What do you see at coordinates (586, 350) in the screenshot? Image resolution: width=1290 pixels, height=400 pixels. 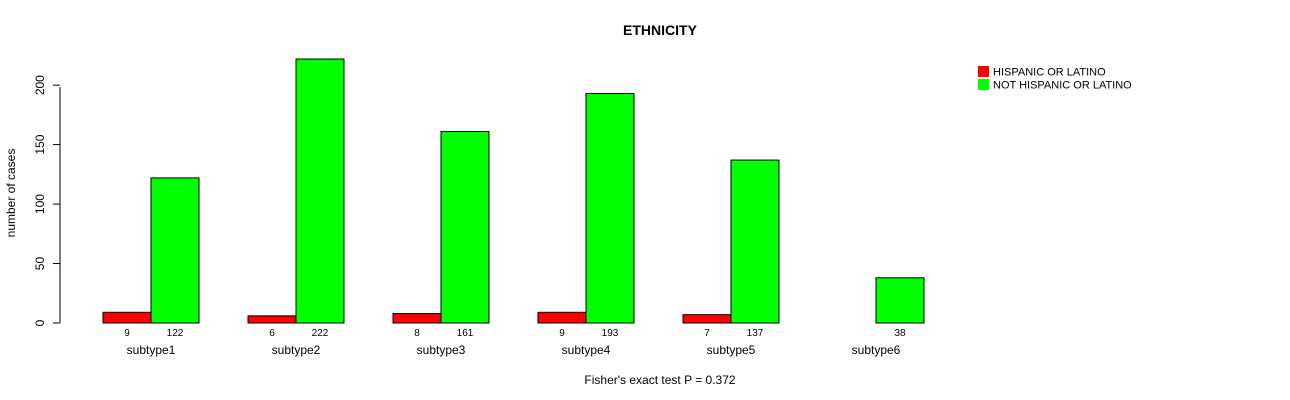 I see `x-tick-label-subtype4: subtype4` at bounding box center [586, 350].